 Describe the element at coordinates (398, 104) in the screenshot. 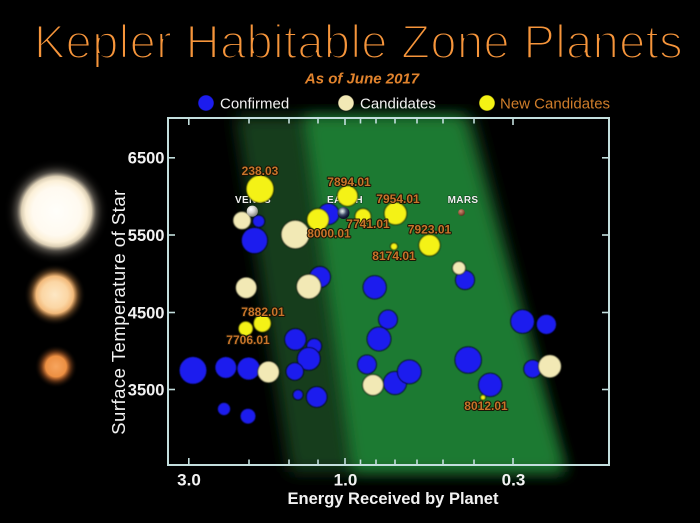

I see `svg-text: Candidates` at that location.